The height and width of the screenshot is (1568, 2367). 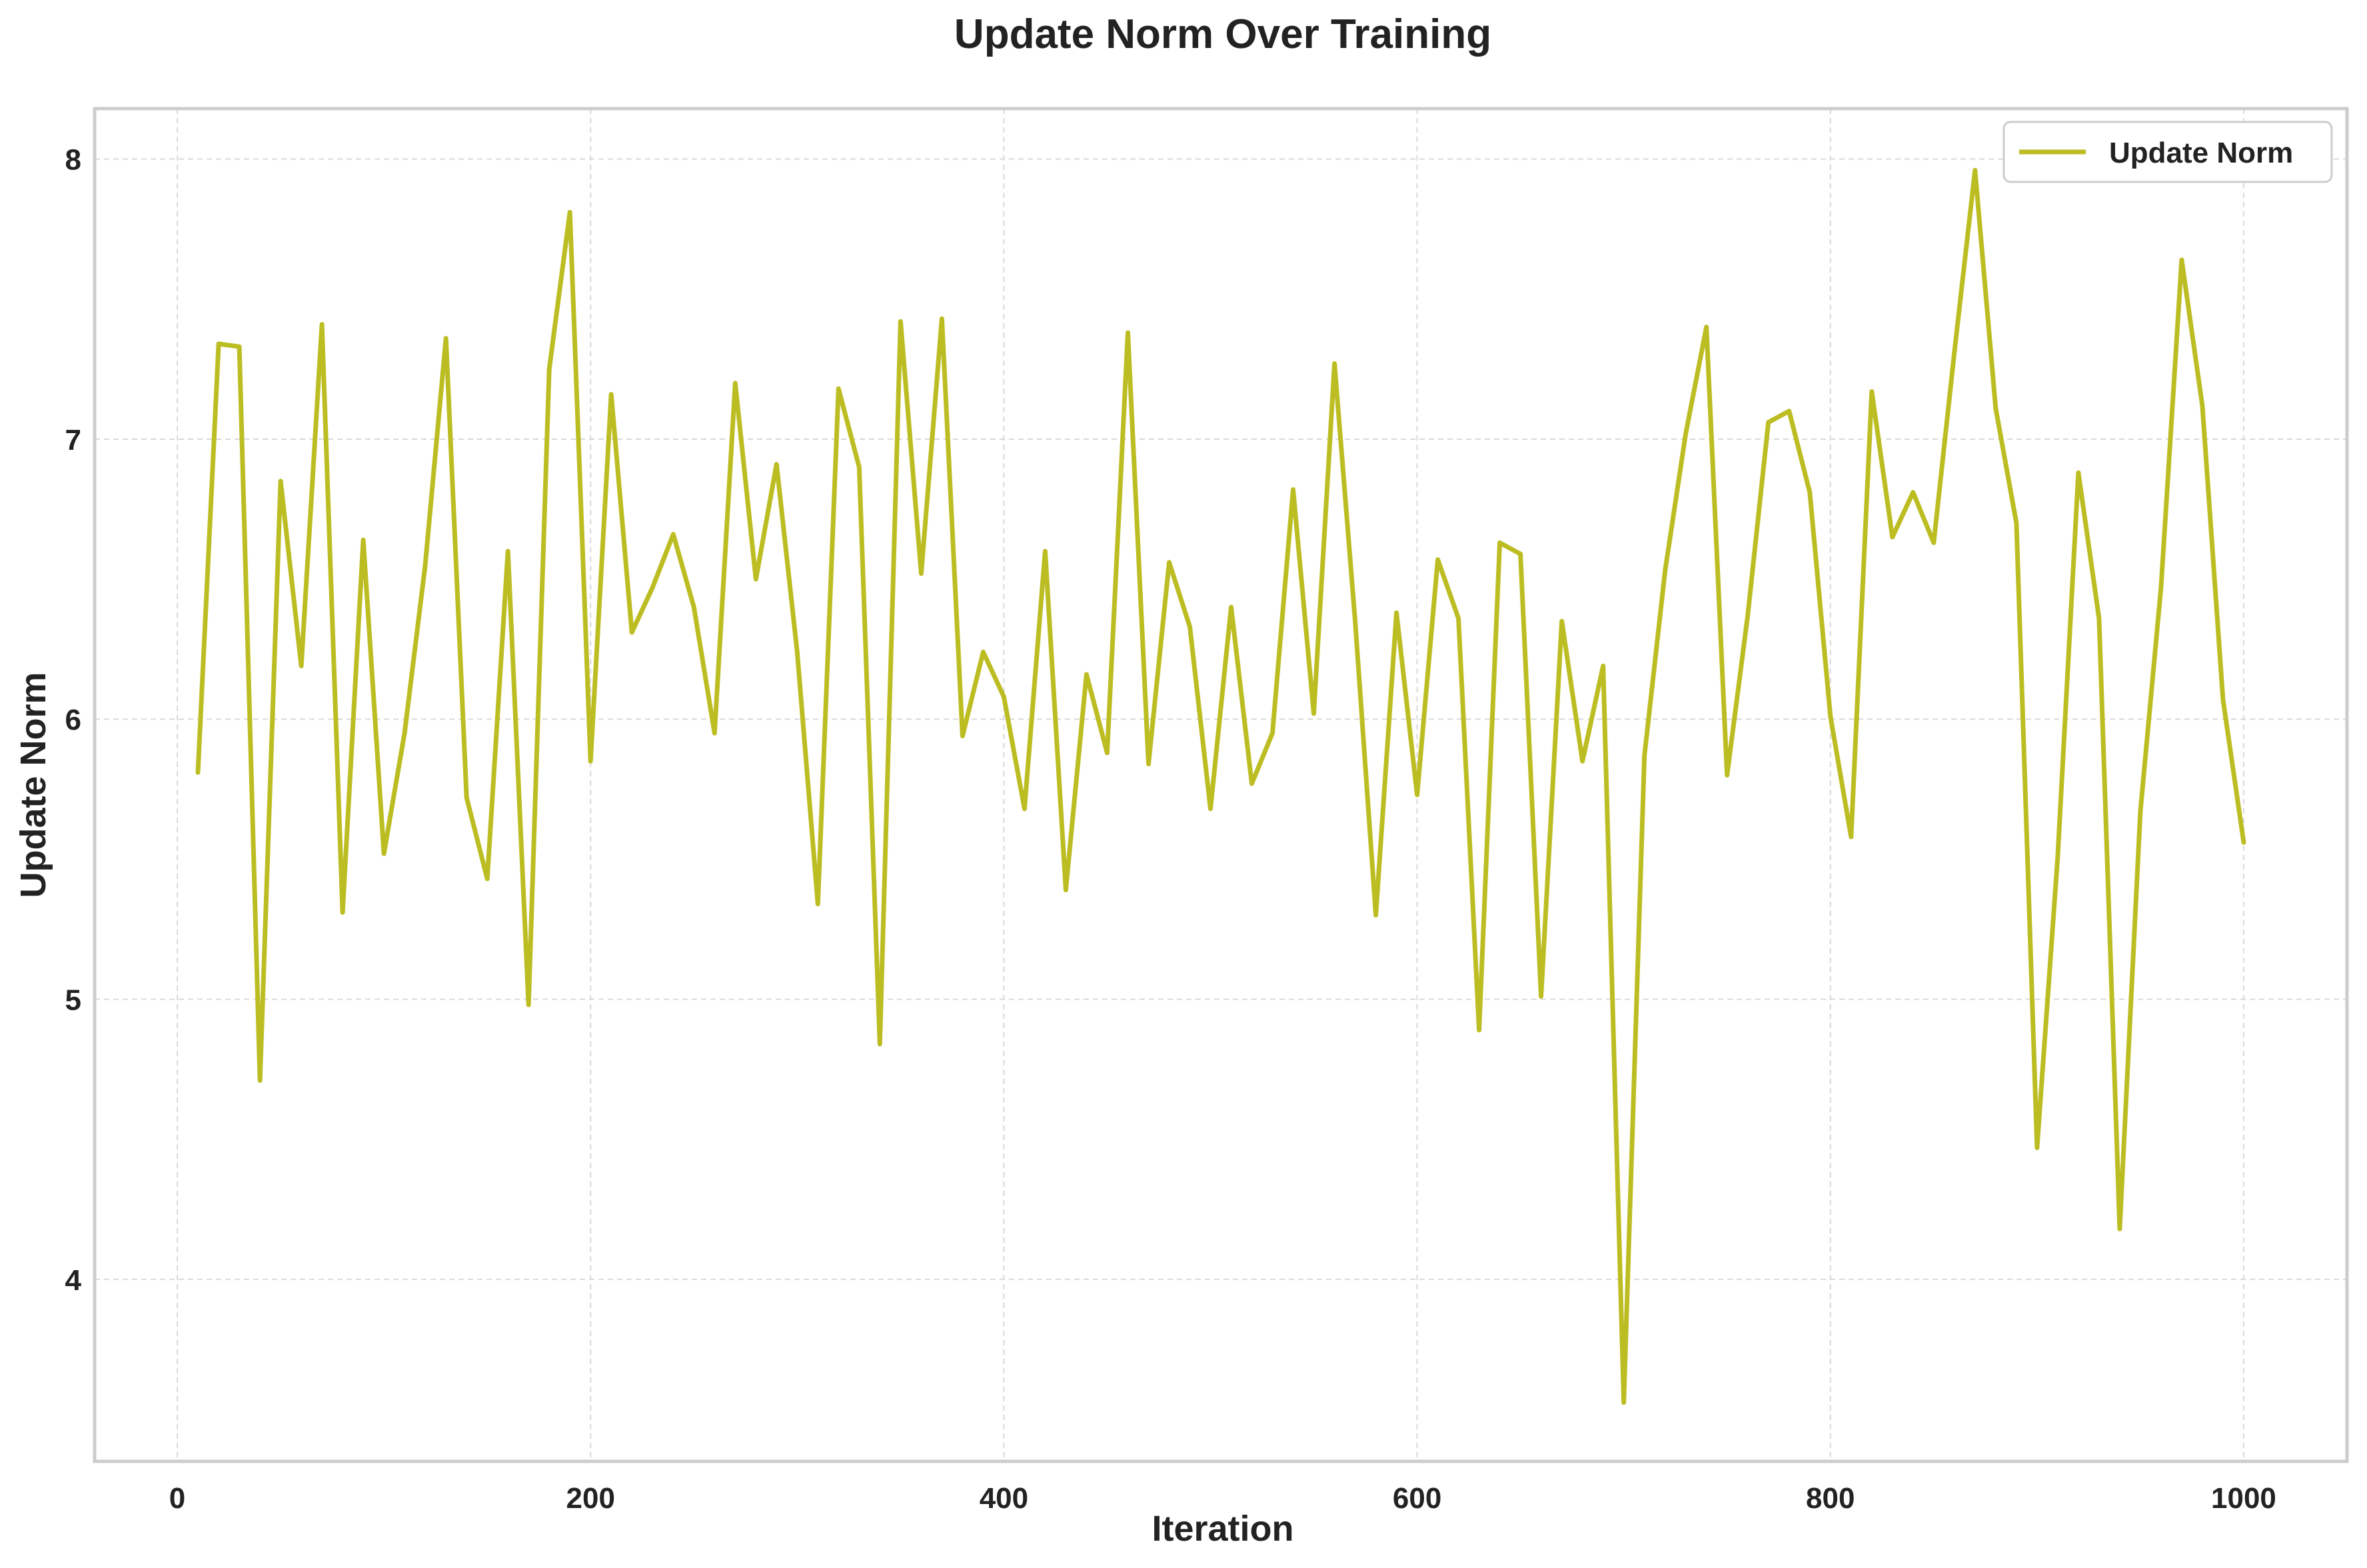 I want to click on x-tick-label: 0, so click(x=177, y=1498).